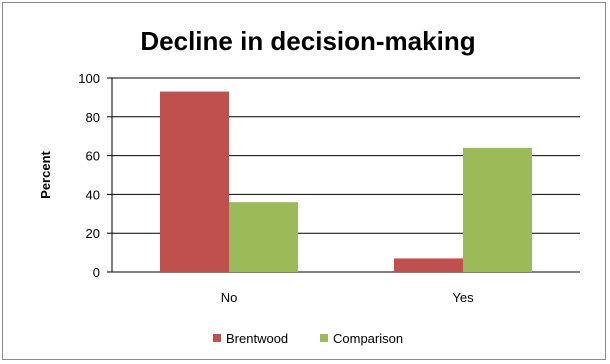 This screenshot has height=364, width=610. What do you see at coordinates (217, 338) in the screenshot?
I see `legend-swatch-brentwood` at bounding box center [217, 338].